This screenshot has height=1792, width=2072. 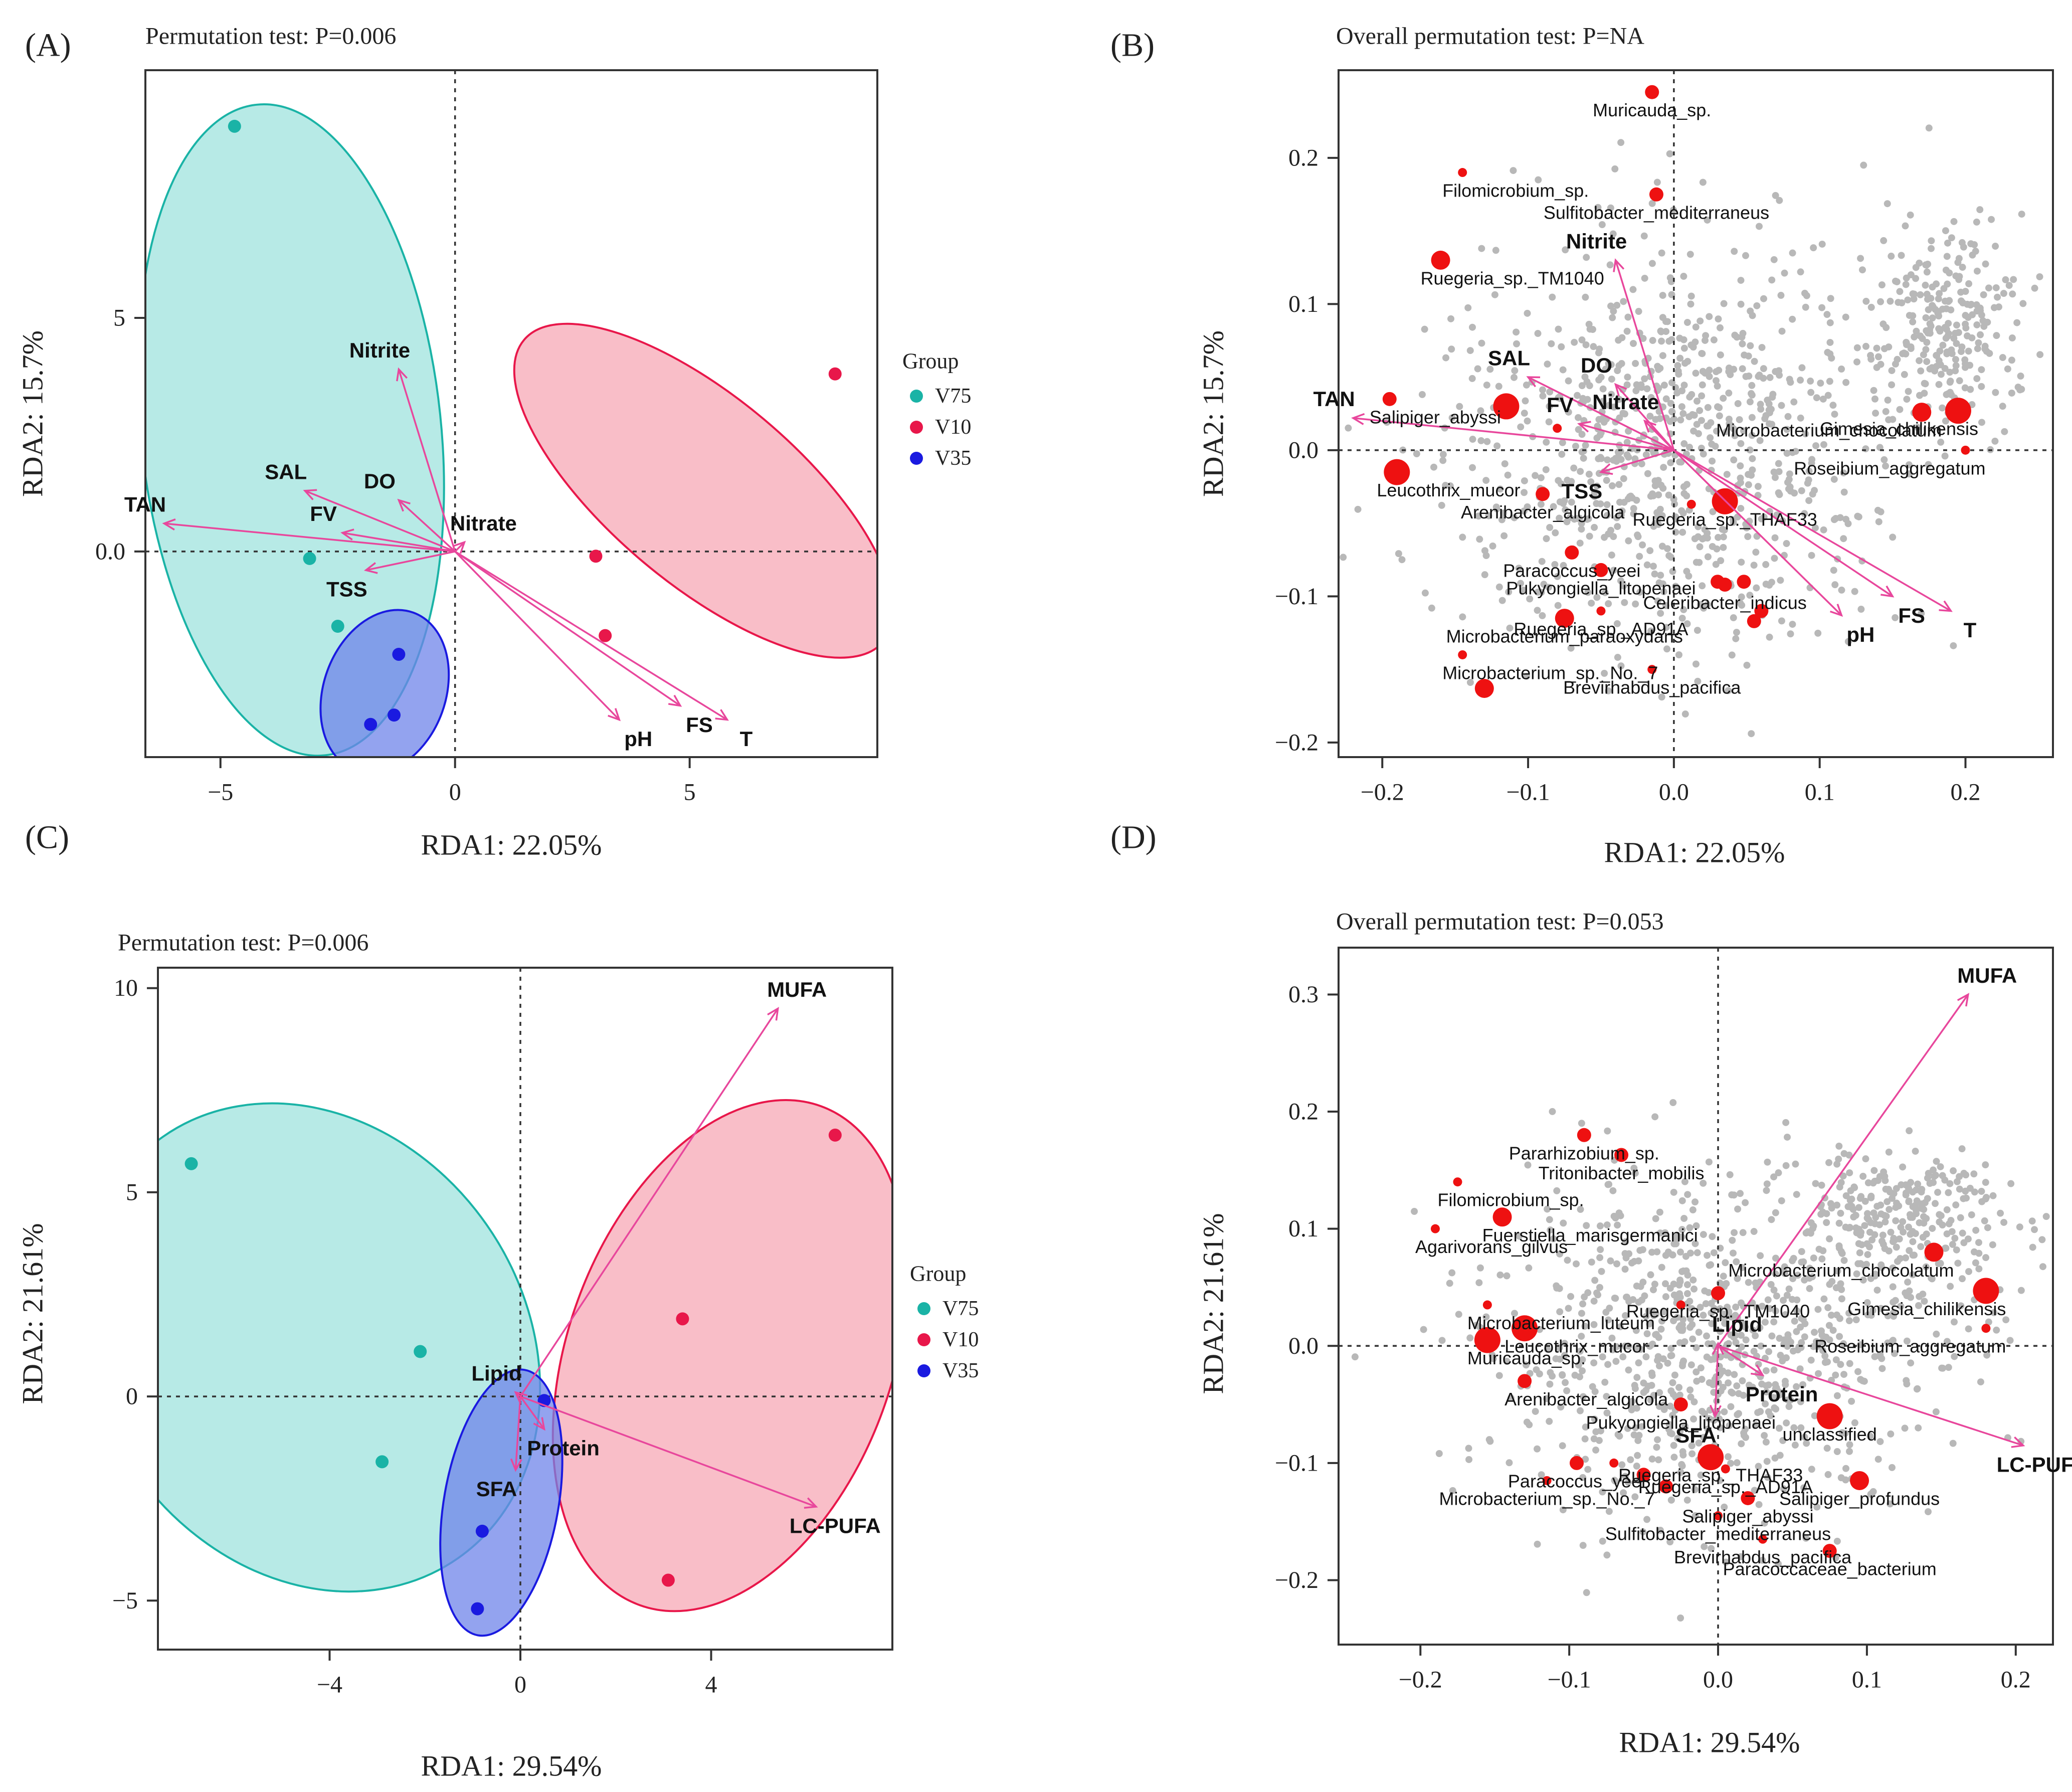 I want to click on species-label: Arenibacter_algicola, so click(x=1586, y=1399).